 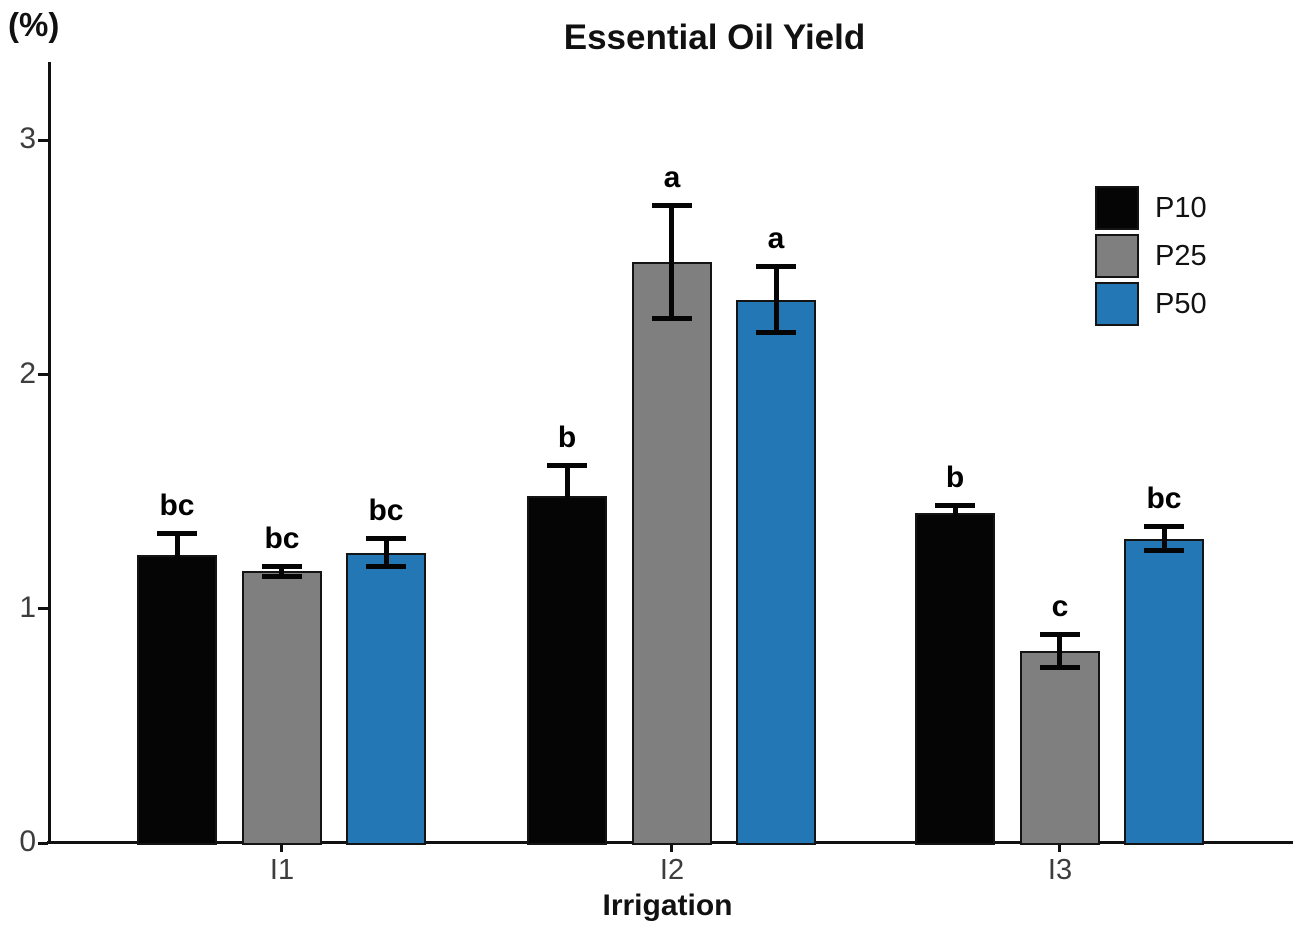 I want to click on error-whisker-I2-P50, so click(x=776, y=300).